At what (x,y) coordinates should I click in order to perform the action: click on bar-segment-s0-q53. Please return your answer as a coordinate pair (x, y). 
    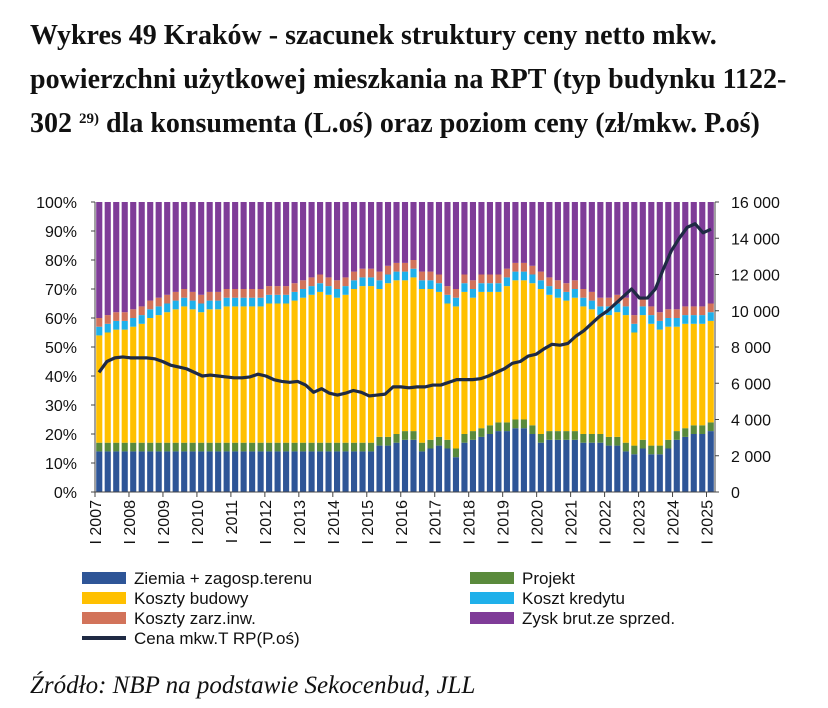
    Looking at the image, I should click on (549, 465).